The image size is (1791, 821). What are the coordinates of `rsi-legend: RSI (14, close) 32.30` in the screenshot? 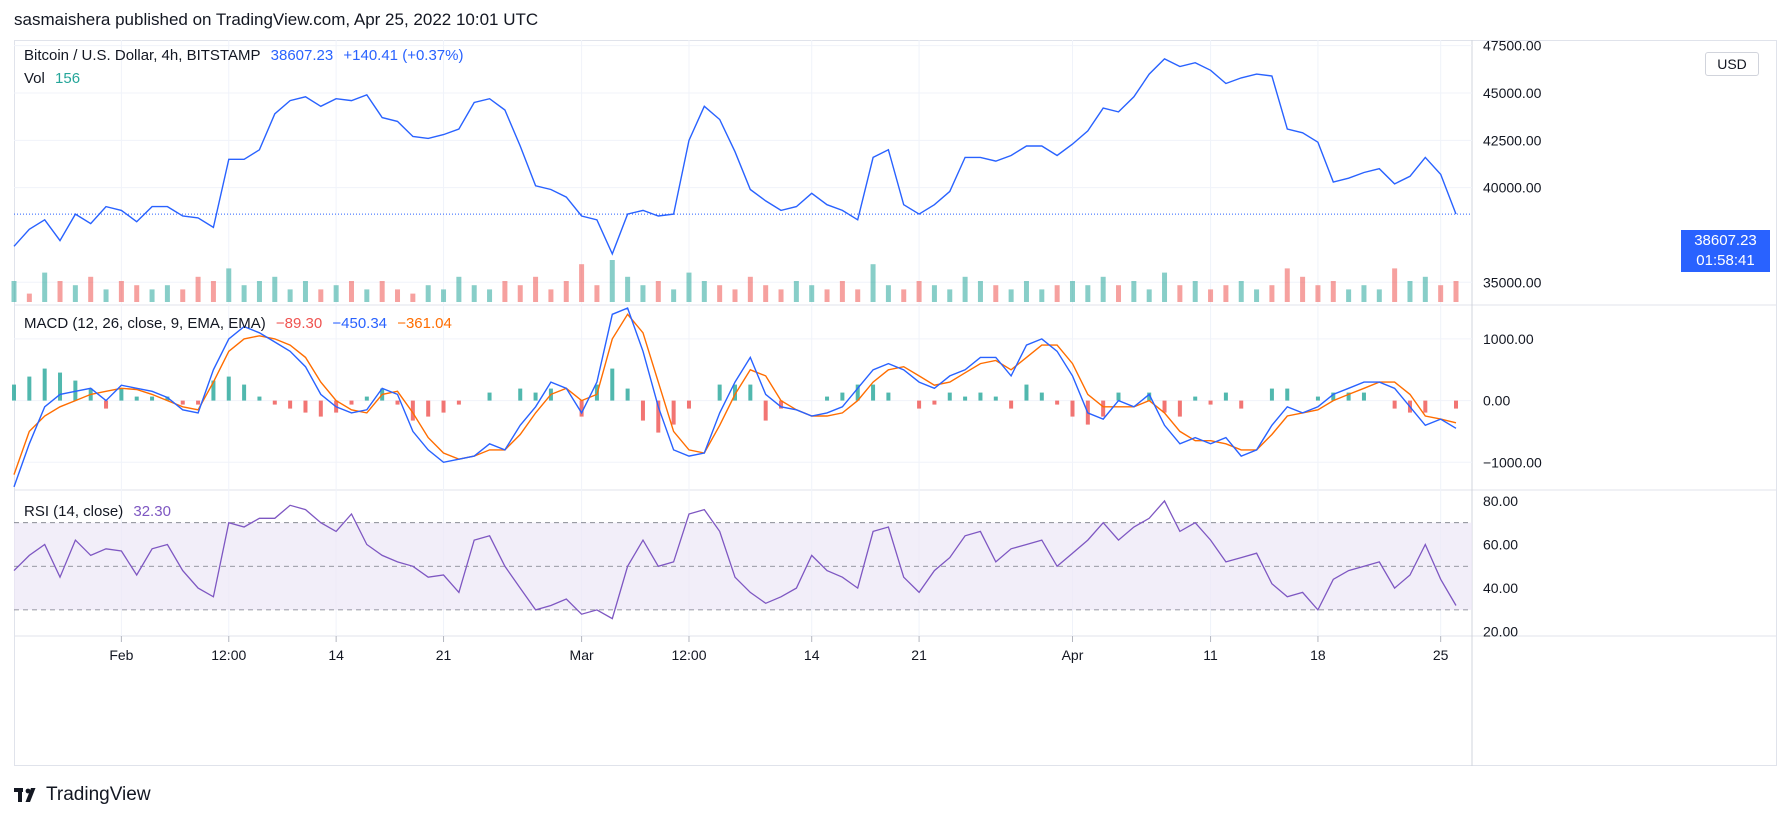 It's located at (100, 511).